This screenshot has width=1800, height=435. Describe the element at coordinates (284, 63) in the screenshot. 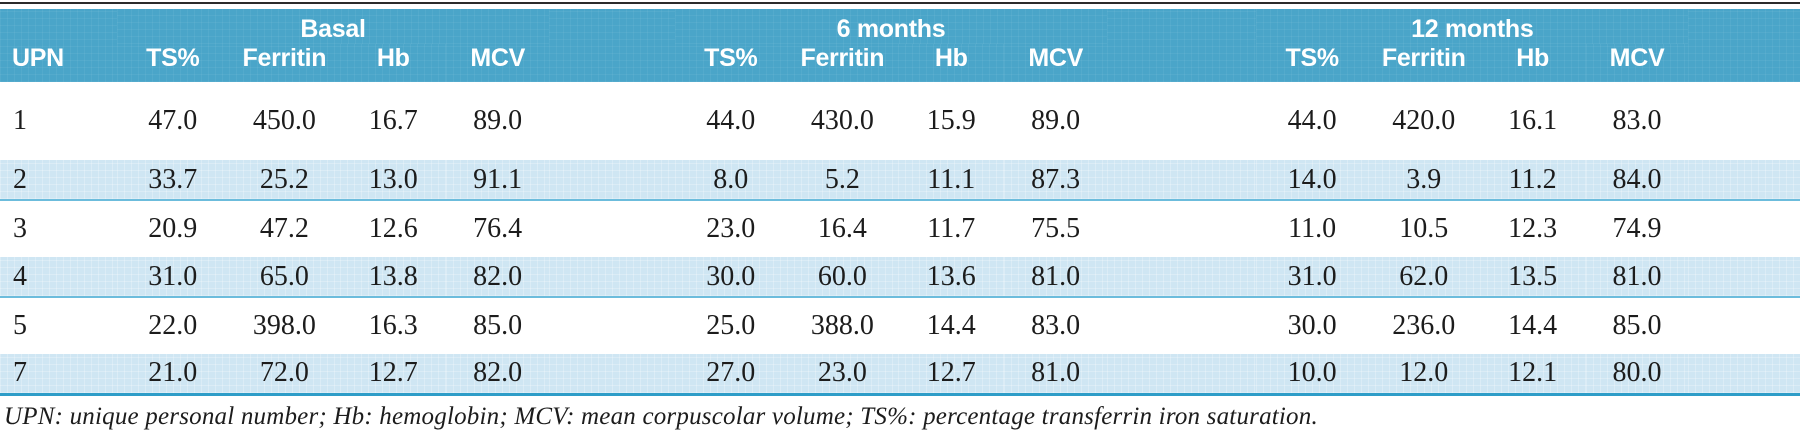

I see `column-header-ferritin-basal: Ferritin` at that location.